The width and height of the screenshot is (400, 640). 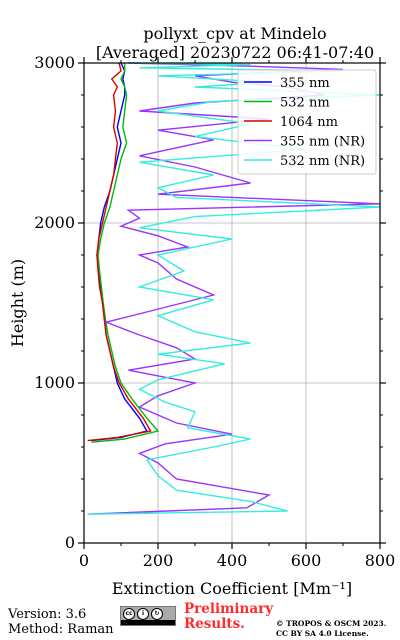 I want to click on y-tick-label: 0, so click(x=70, y=542).